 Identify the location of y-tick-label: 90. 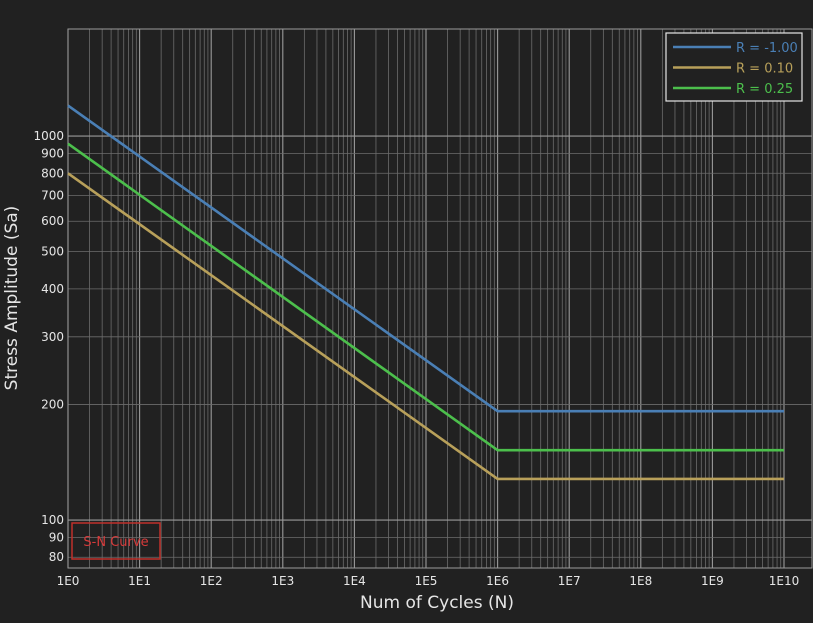
(56, 538).